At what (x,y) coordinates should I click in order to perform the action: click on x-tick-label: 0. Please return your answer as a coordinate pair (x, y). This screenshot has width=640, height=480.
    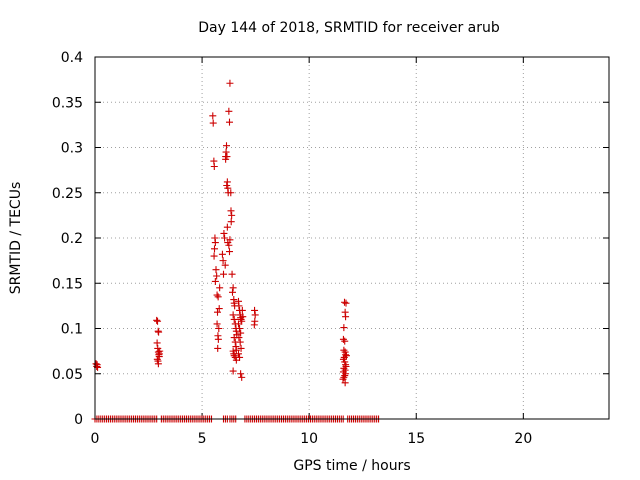
    Looking at the image, I should click on (95, 439).